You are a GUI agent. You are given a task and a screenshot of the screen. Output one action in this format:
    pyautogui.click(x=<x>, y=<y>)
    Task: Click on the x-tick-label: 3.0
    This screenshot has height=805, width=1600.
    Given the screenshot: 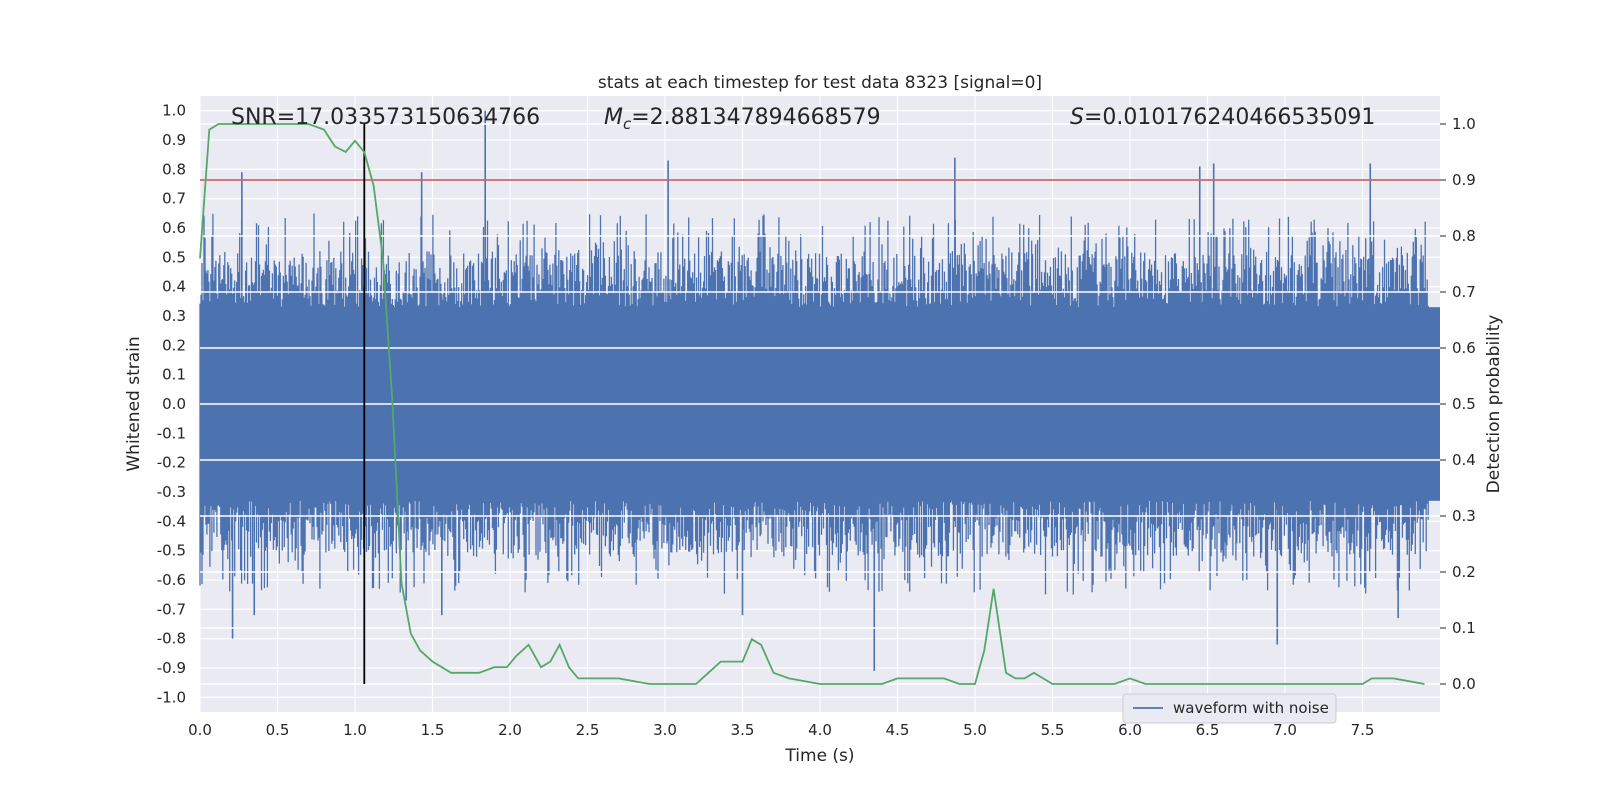 What is the action you would take?
    pyautogui.click(x=665, y=730)
    